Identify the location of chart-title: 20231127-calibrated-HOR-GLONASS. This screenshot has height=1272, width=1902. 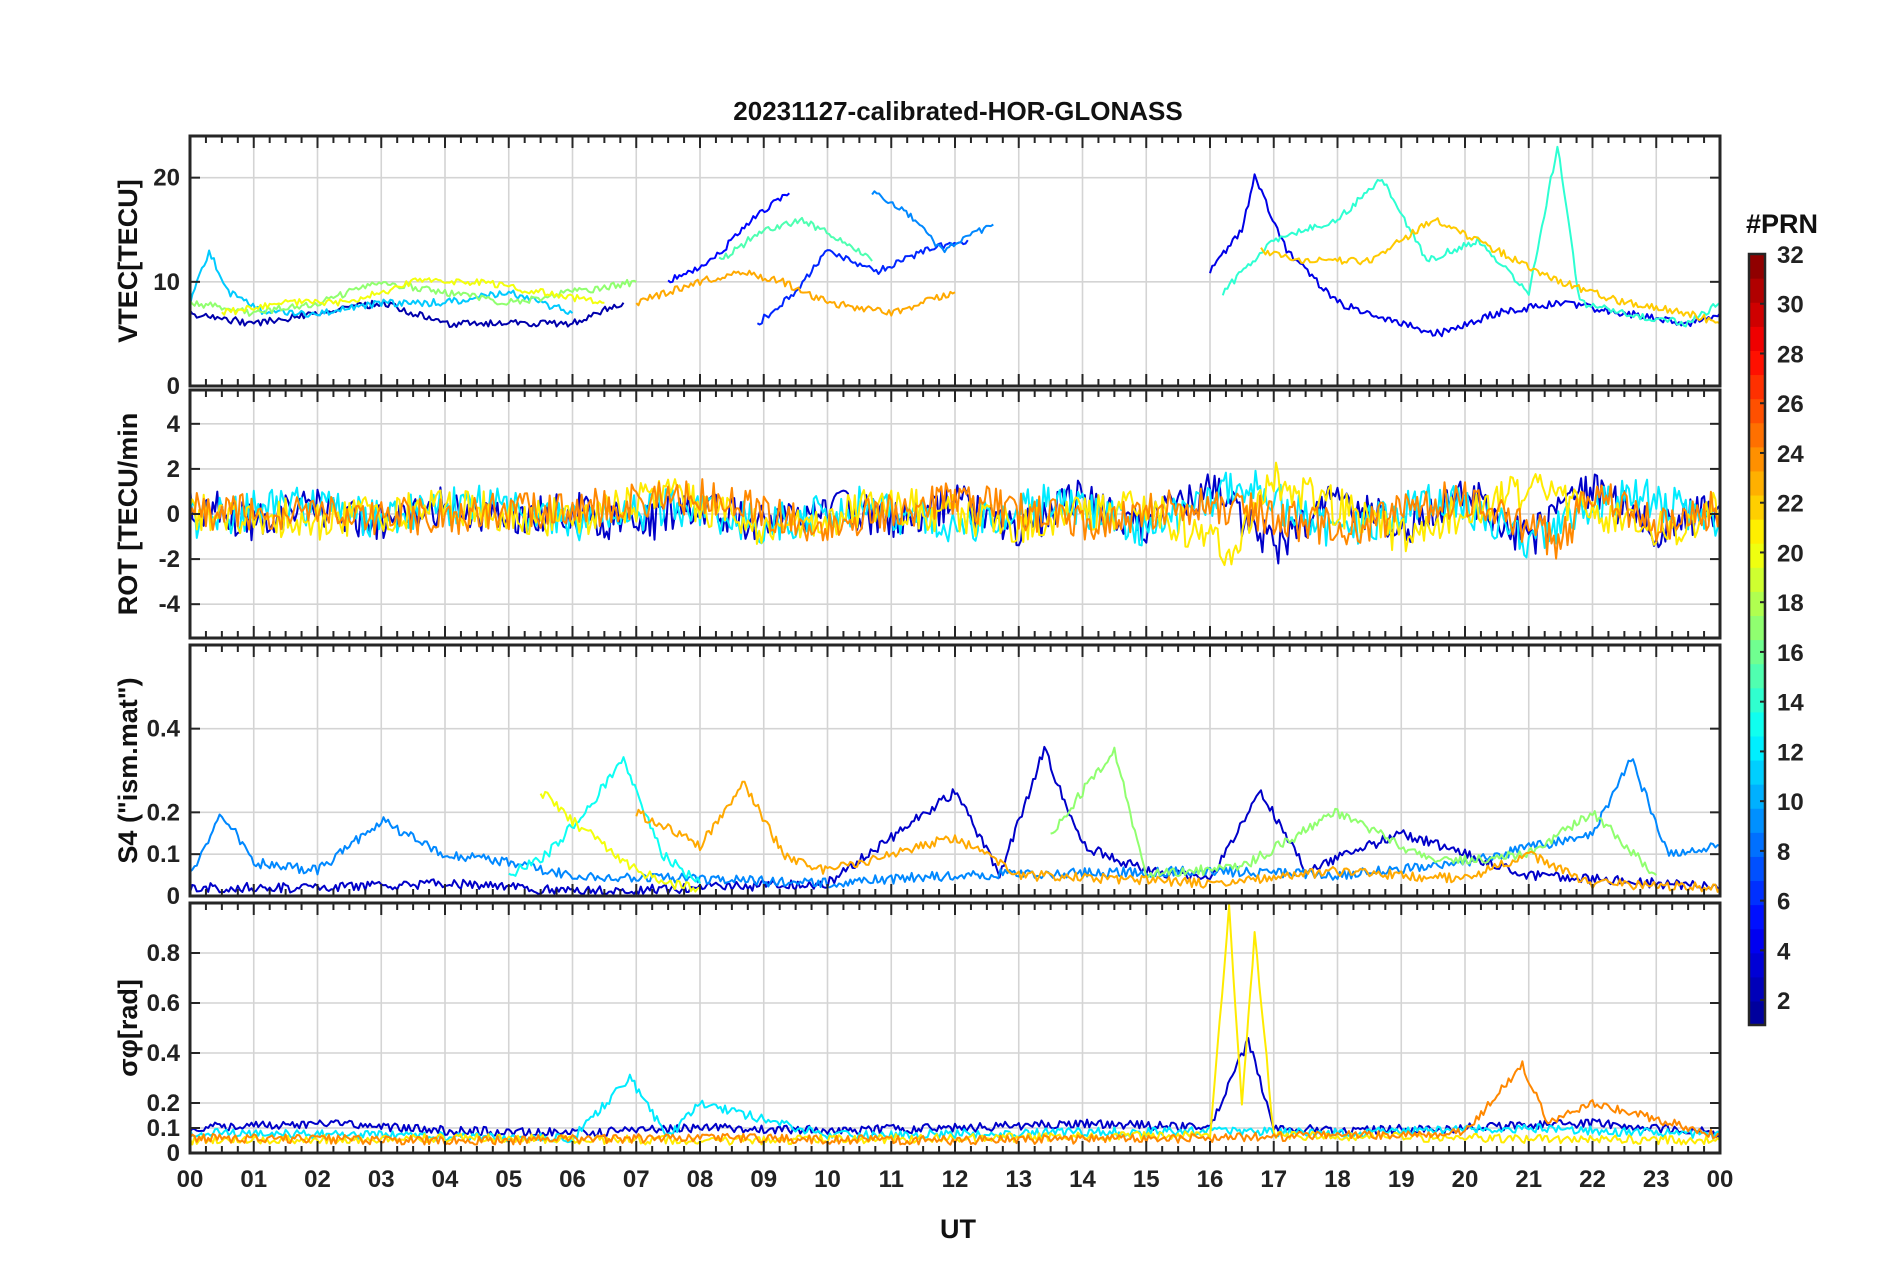
(957, 111).